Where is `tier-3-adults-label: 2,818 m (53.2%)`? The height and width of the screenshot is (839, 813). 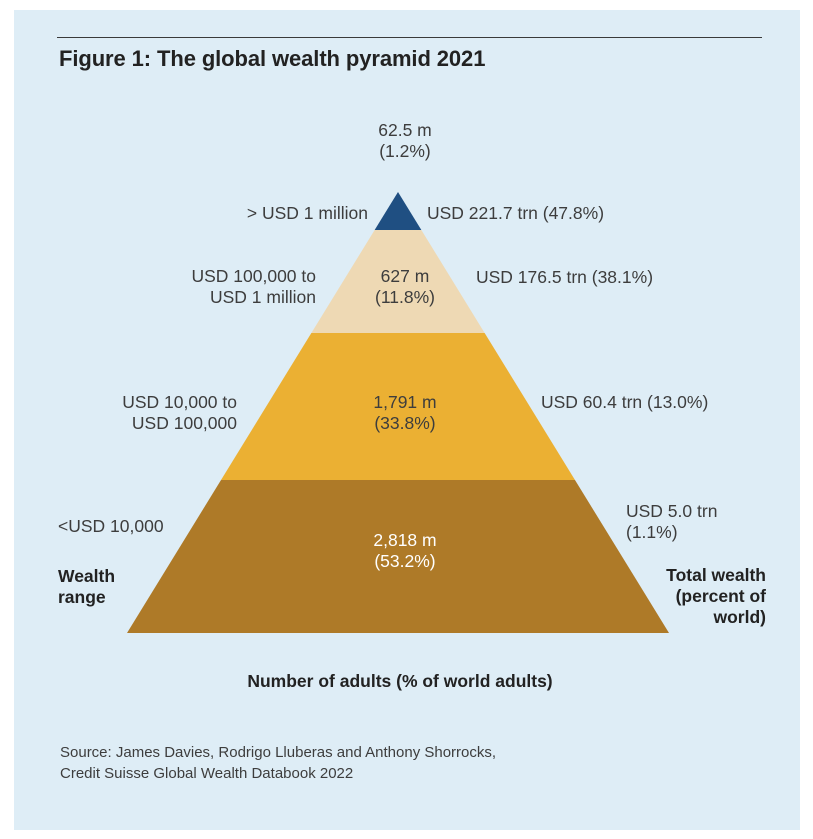 tier-3-adults-label: 2,818 m (53.2%) is located at coordinates (405, 551).